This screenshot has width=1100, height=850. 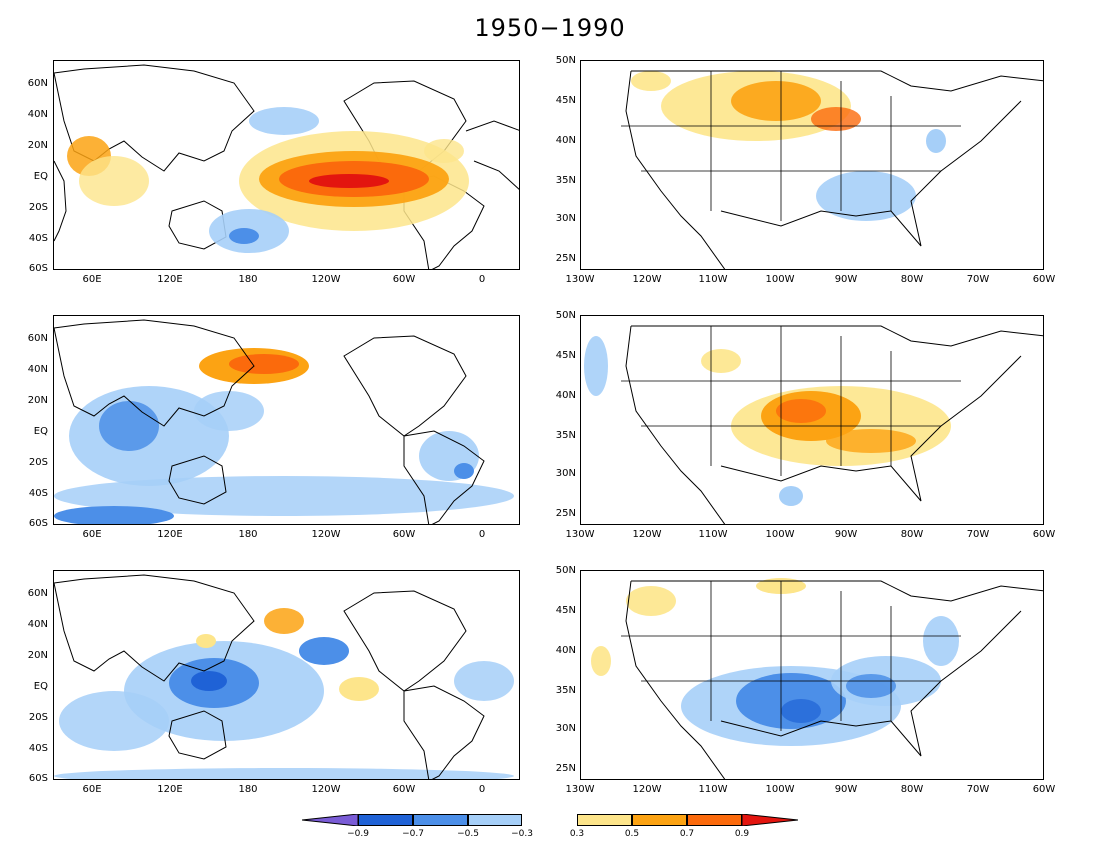 I want to click on colorbar-label: 0.9, so click(x=742, y=834).